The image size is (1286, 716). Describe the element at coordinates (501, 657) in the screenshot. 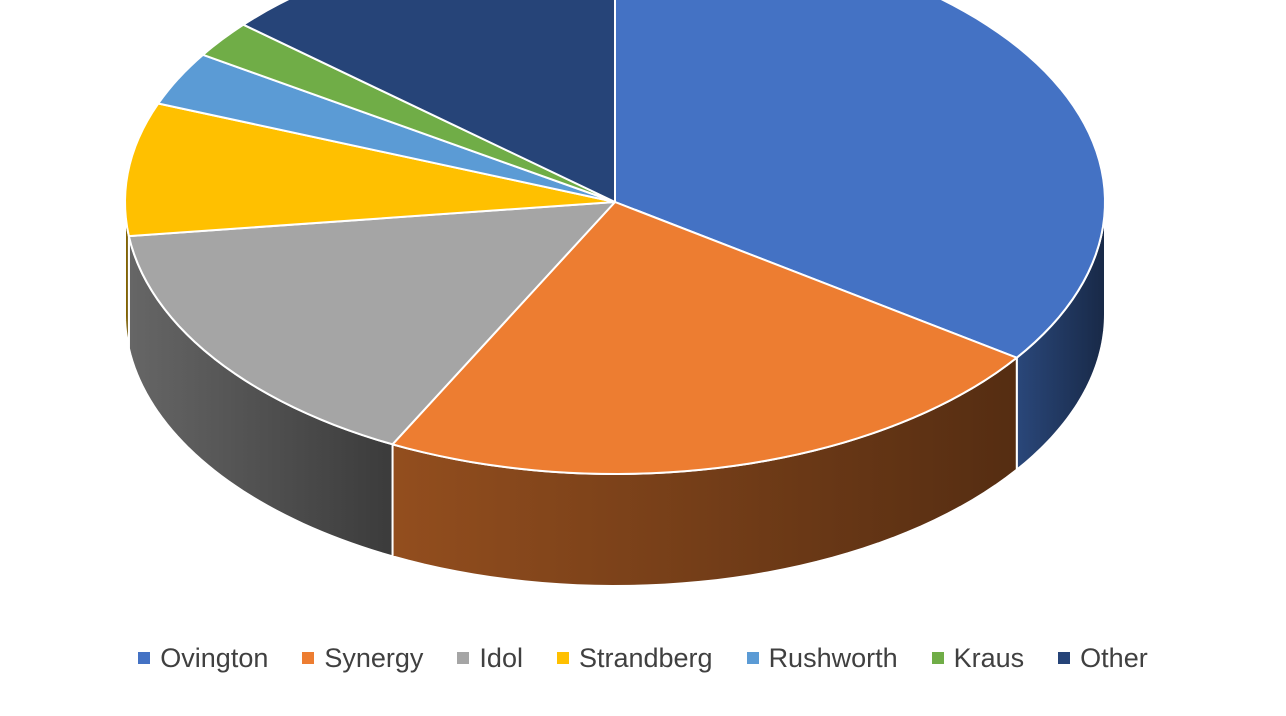

I see `legend-label: Idol` at that location.